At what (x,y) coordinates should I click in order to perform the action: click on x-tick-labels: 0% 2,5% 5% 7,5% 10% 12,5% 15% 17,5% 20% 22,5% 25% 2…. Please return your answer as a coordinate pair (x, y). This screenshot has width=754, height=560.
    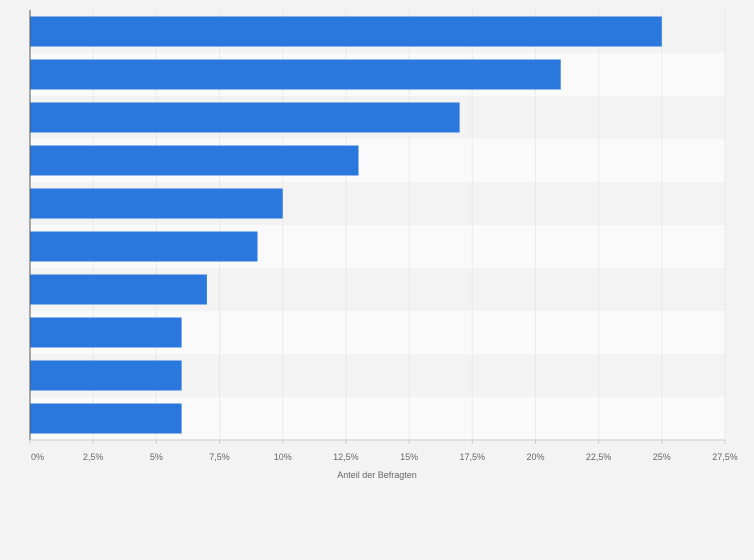
    Looking at the image, I should click on (383, 451).